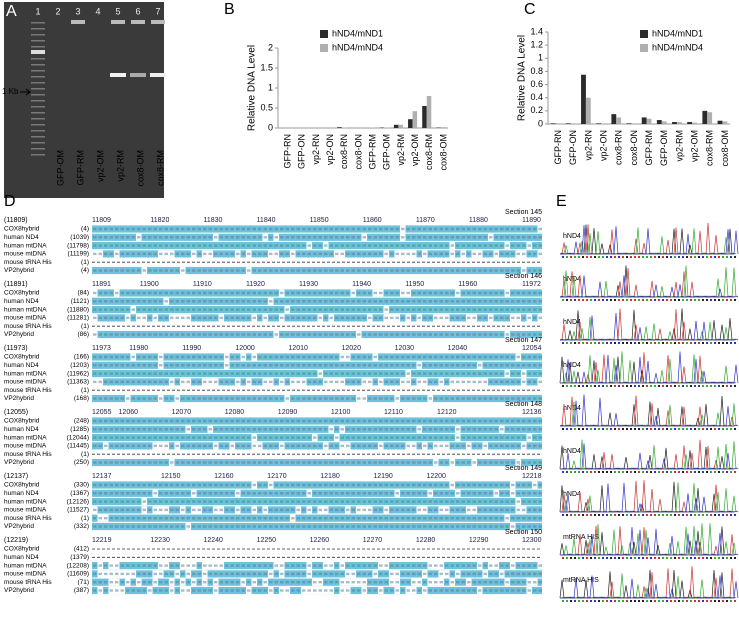 Image resolution: width=739 pixels, height=621 pixels. What do you see at coordinates (202, 284) in the screenshot?
I see `position-tick: 11910` at bounding box center [202, 284].